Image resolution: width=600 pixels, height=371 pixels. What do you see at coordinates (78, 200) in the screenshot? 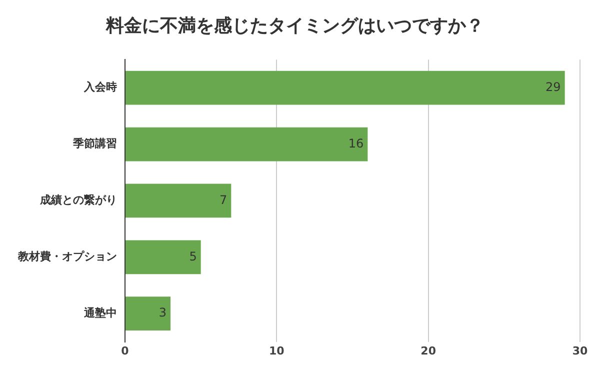
I see `y-tick-label: 成績との繋がり` at bounding box center [78, 200].